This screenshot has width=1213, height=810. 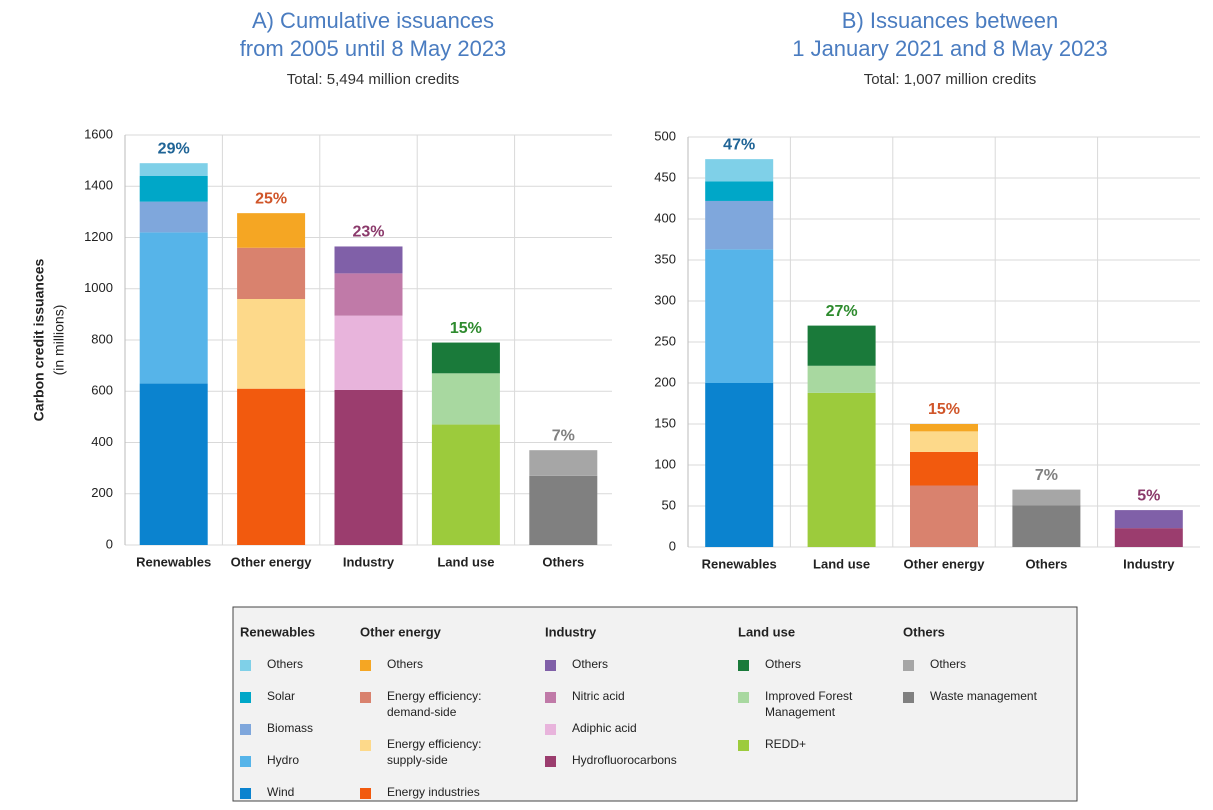 I want to click on x-tick-label: Others, so click(x=563, y=561).